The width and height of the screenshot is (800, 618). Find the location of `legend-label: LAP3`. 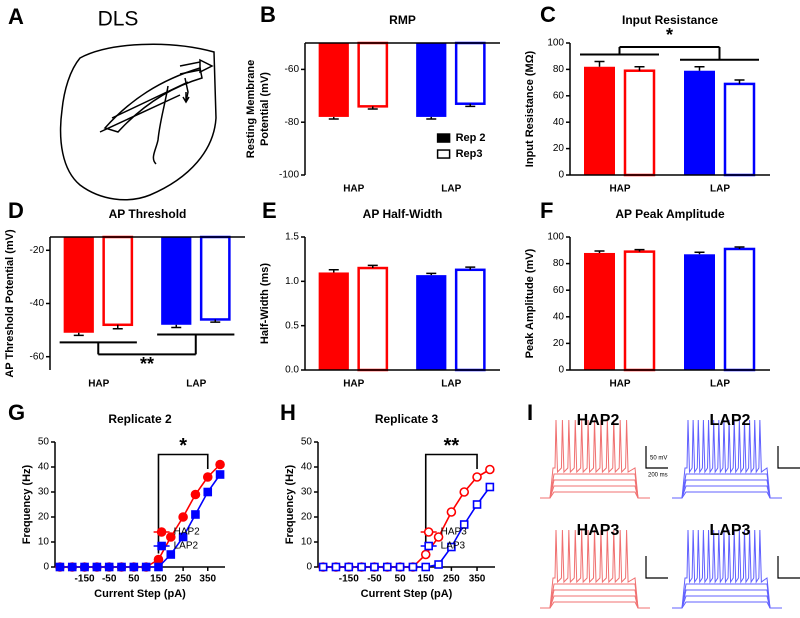

legend-label: LAP3 is located at coordinates (453, 546).